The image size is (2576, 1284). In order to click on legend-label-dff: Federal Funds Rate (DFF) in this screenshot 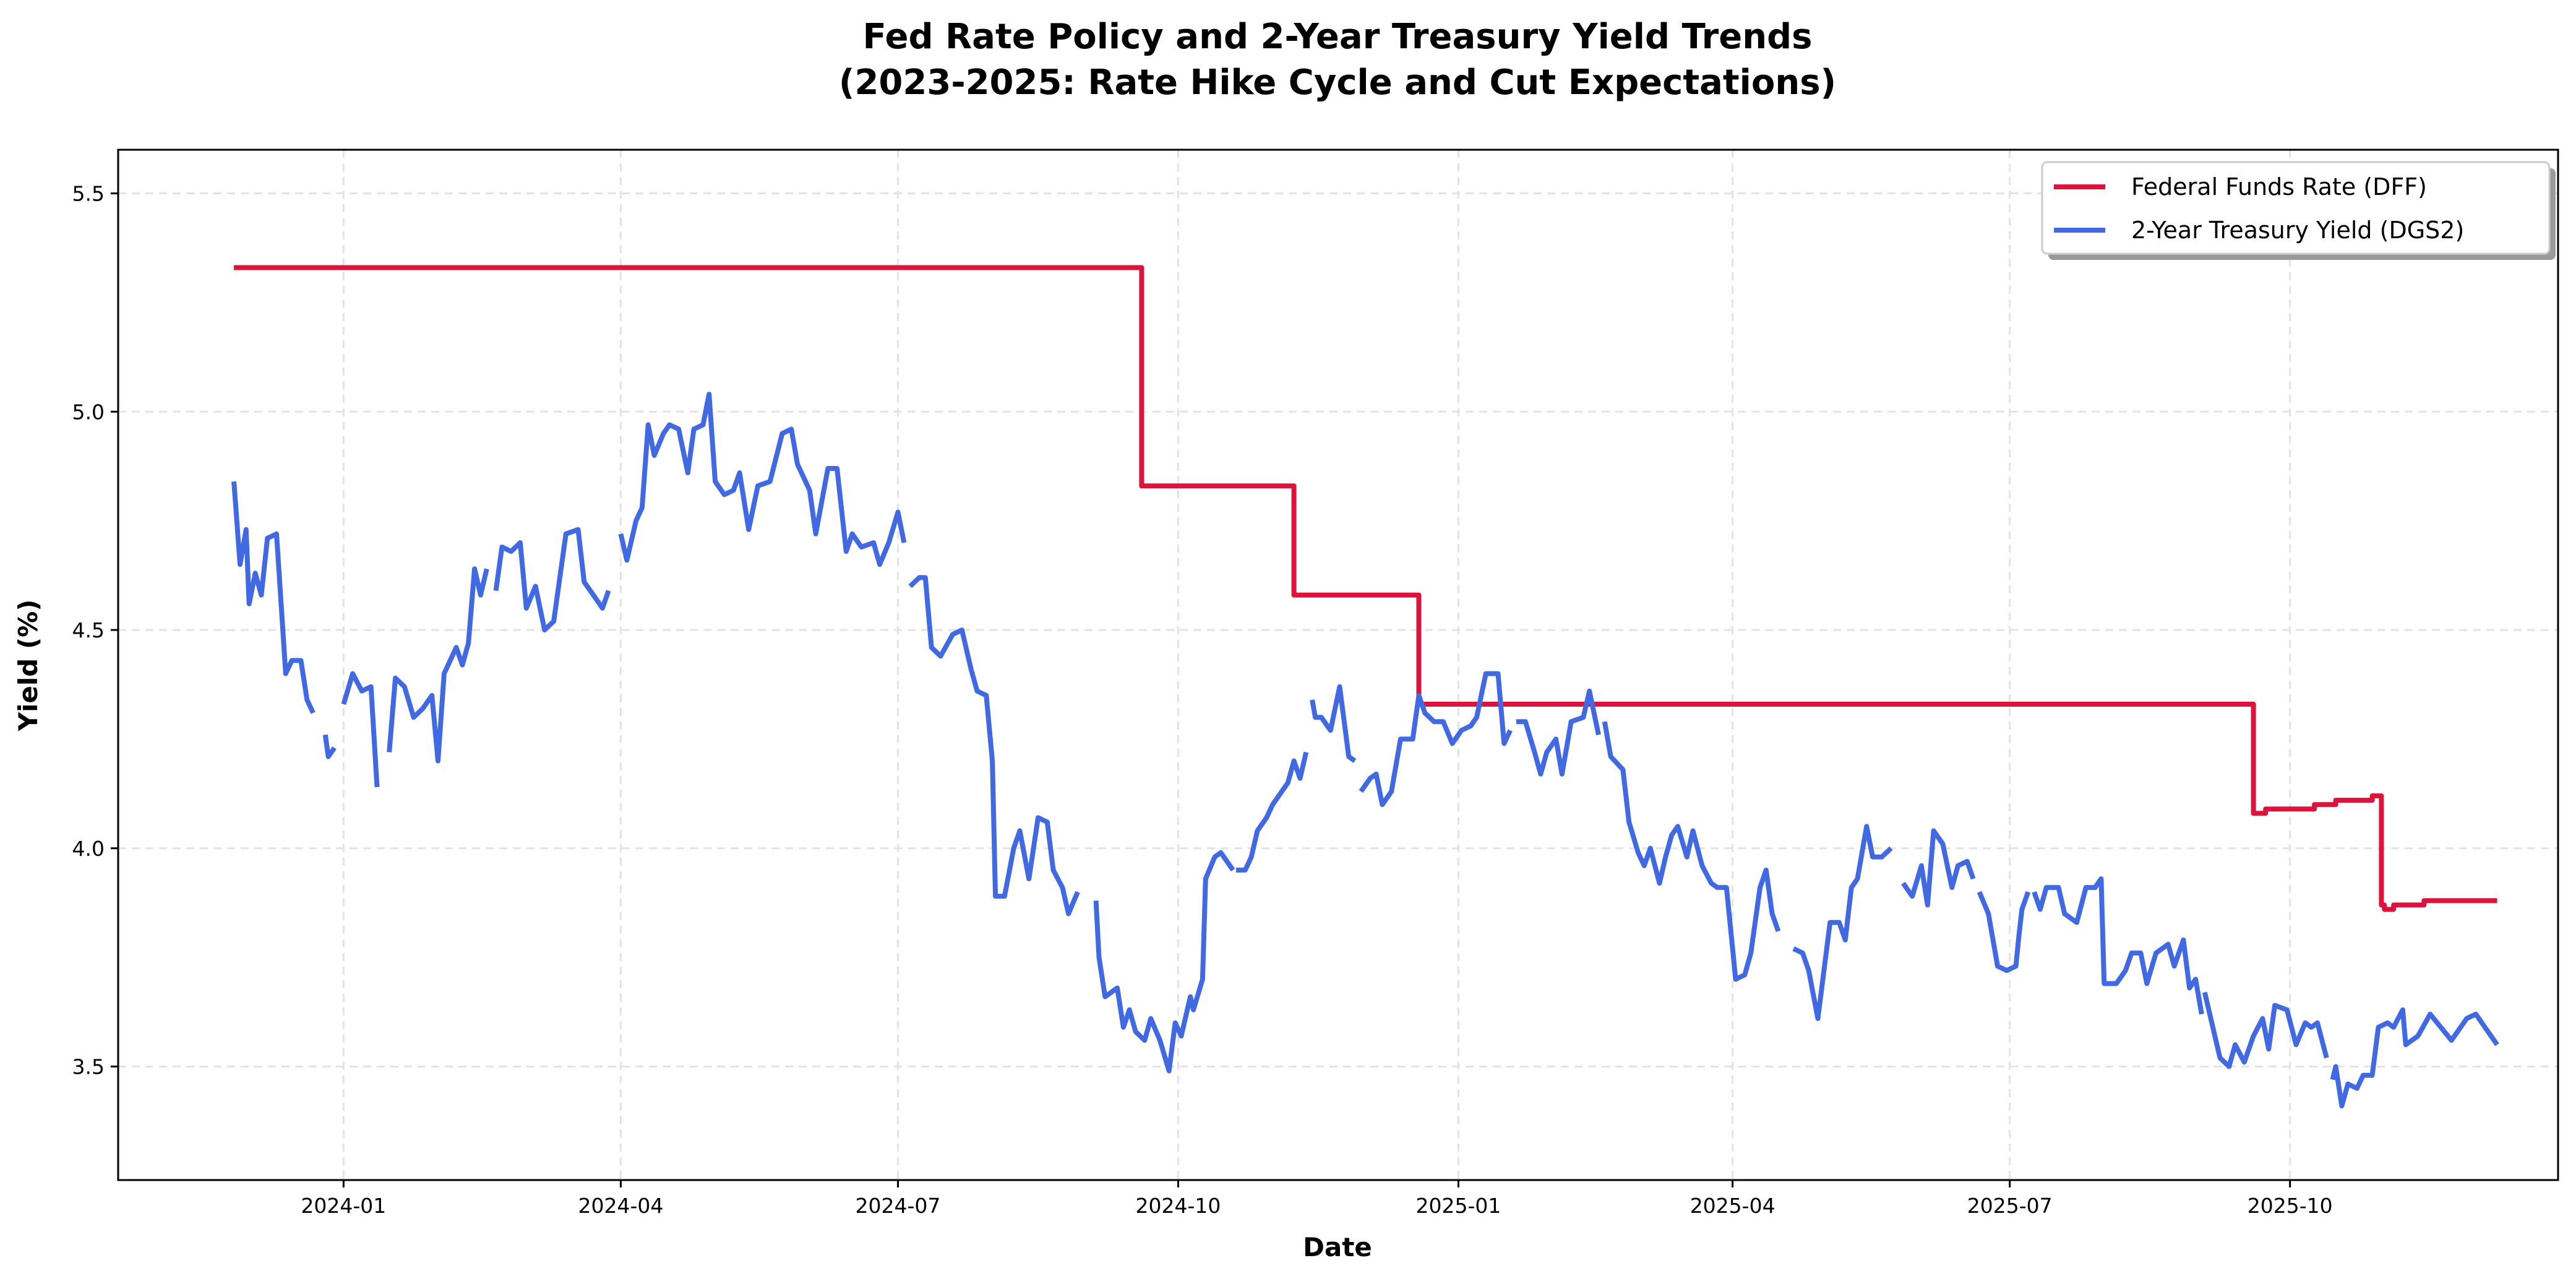, I will do `click(2279, 186)`.